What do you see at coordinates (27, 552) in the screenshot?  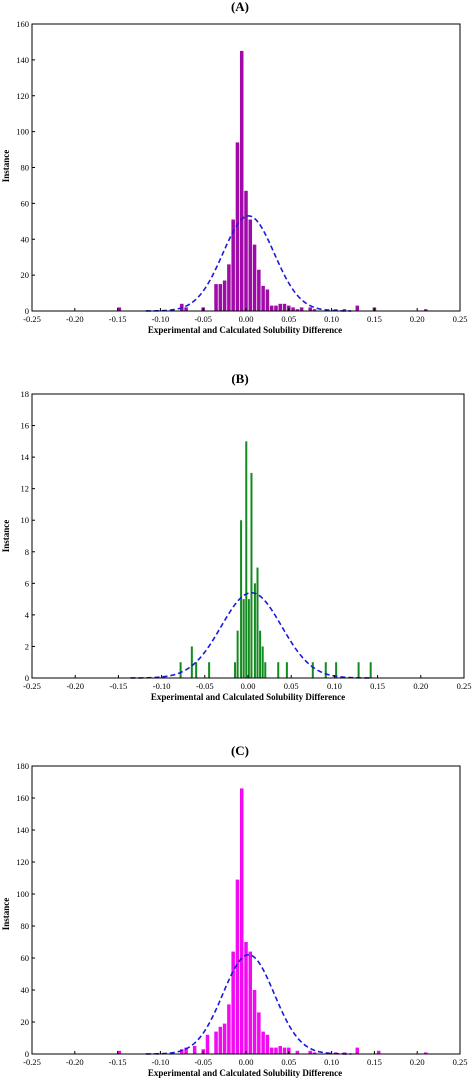 I see `y-tick-label: 8` at bounding box center [27, 552].